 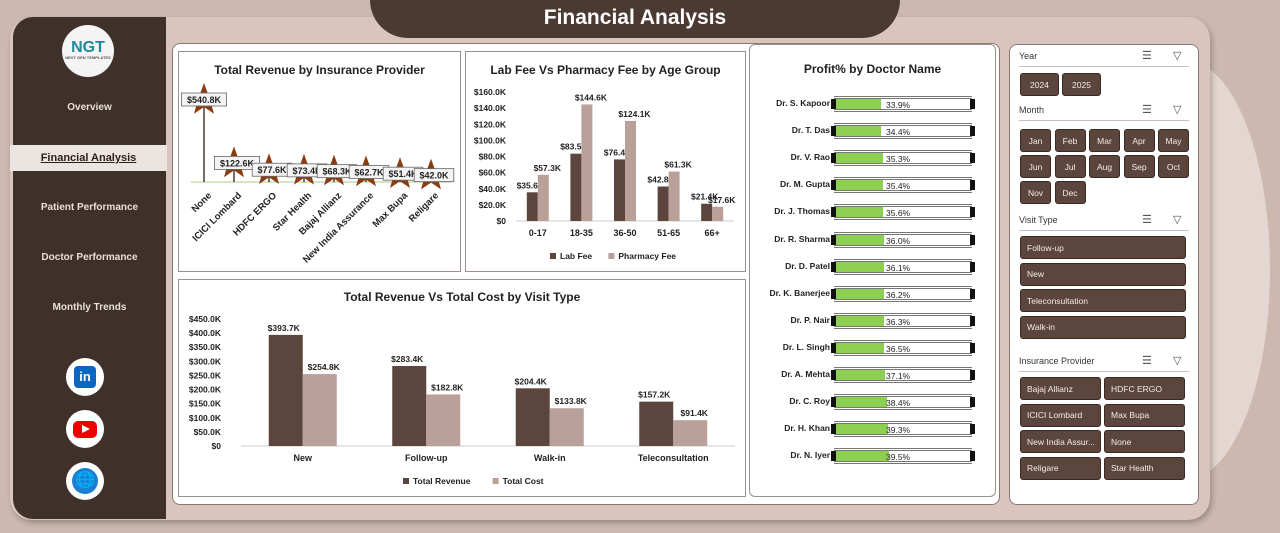 What do you see at coordinates (1103, 274) in the screenshot?
I see `slicer-item: New` at bounding box center [1103, 274].